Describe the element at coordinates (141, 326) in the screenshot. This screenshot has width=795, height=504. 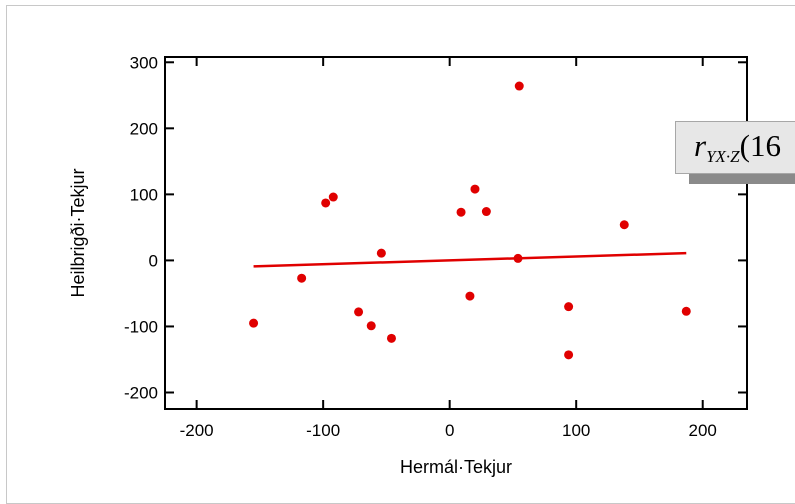
I see `y-tick-label: -100` at that location.